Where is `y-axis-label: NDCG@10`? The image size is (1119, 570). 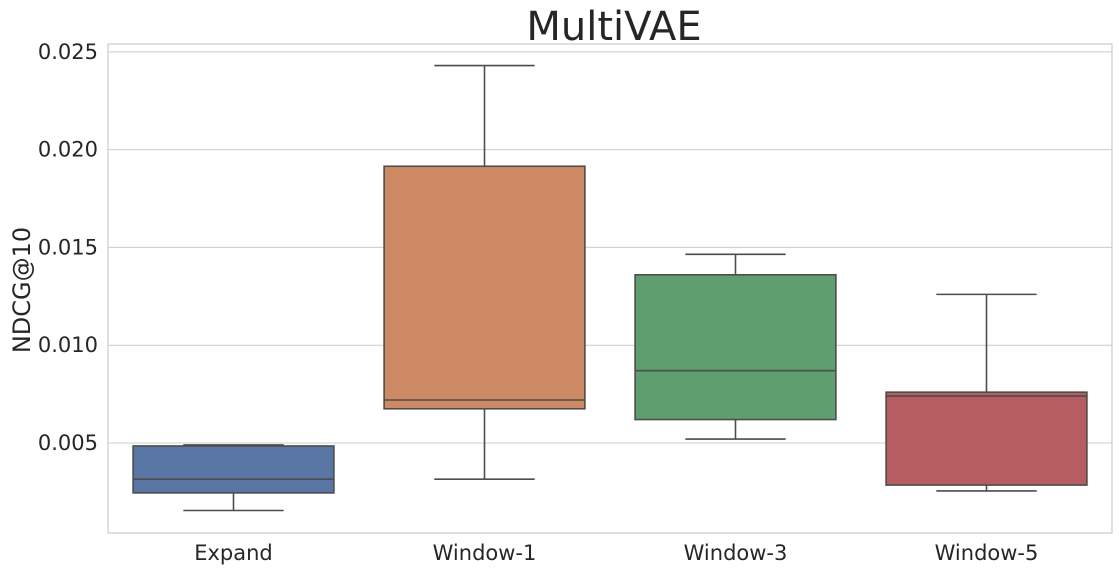
y-axis-label: NDCG@10 is located at coordinates (22, 290).